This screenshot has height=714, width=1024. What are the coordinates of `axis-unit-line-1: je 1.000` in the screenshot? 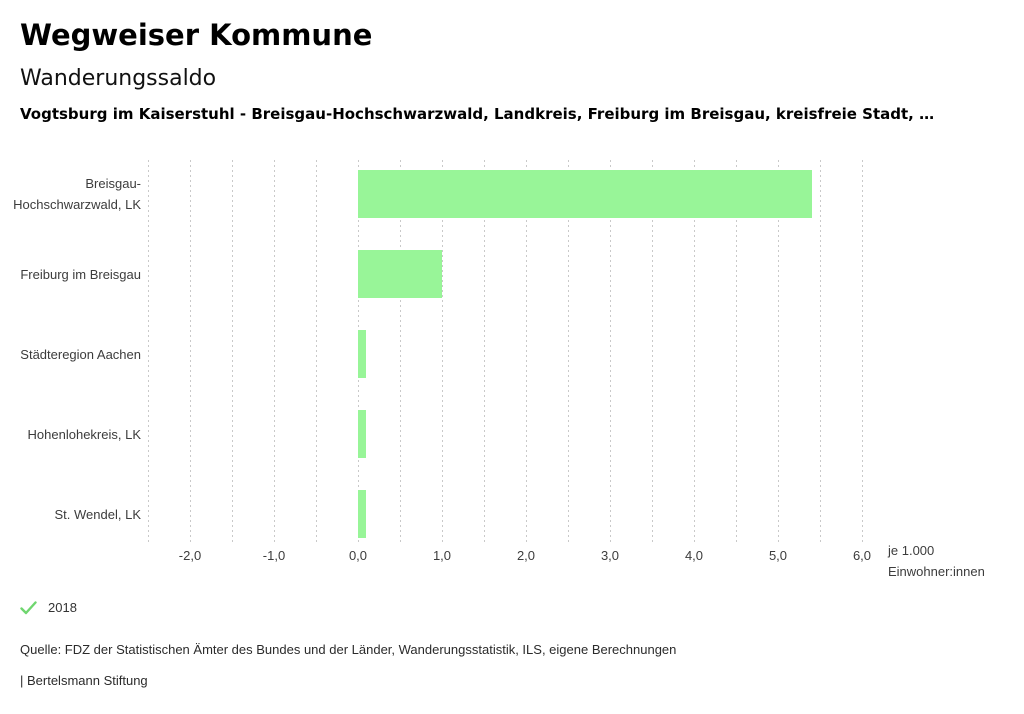 It's located at (911, 550).